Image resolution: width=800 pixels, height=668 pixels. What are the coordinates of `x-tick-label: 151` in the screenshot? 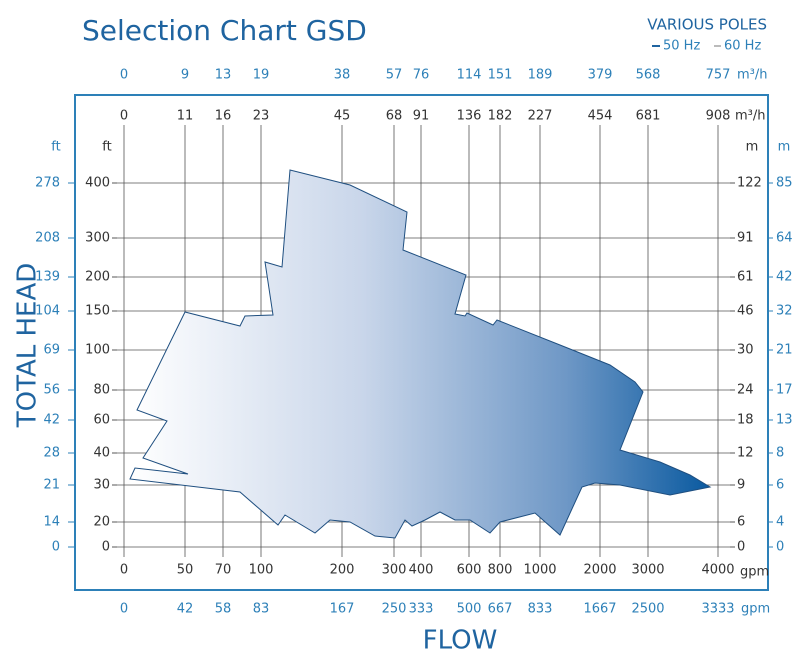 It's located at (500, 75).